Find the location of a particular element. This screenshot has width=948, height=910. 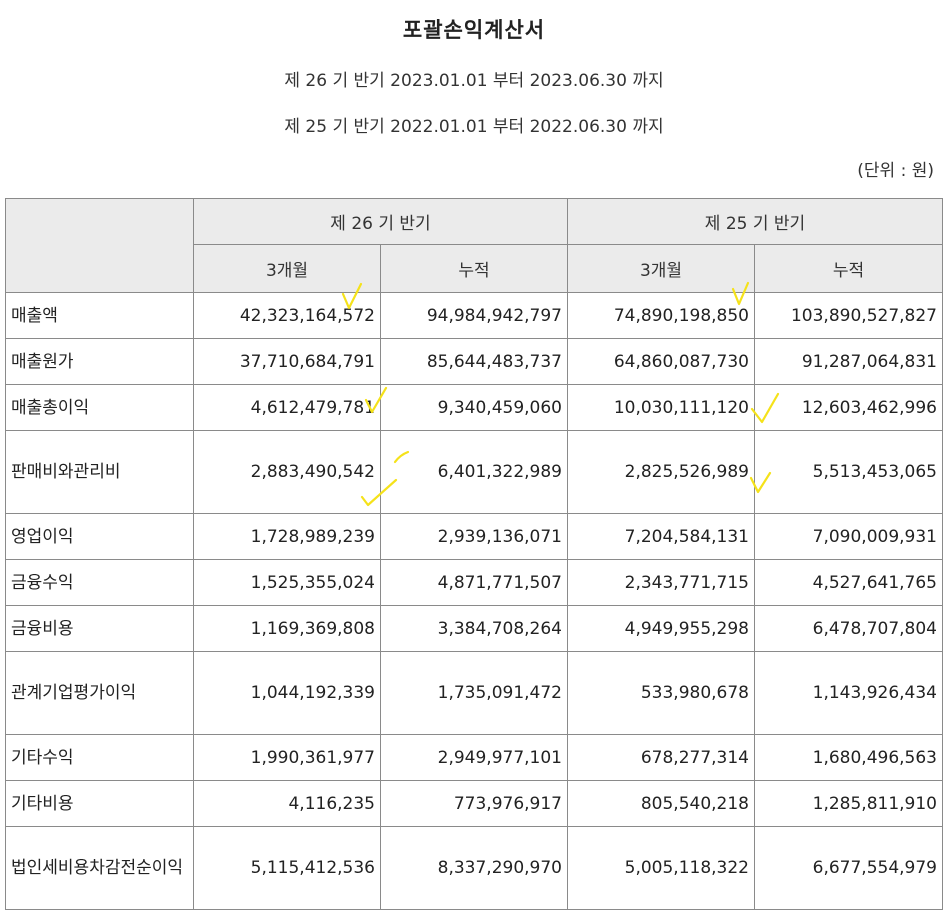

value-cell: 6,401,322,989 is located at coordinates (474, 472).